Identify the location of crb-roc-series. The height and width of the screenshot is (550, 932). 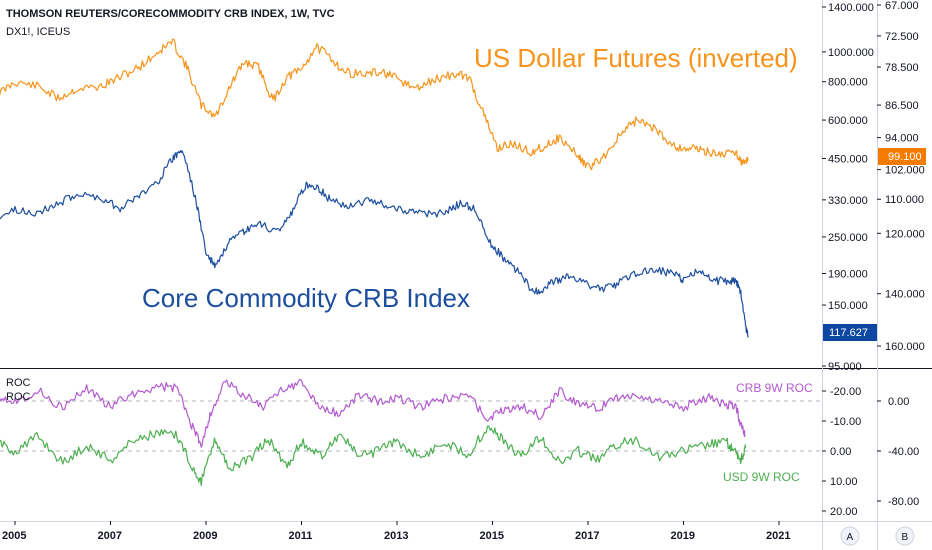
(373, 413).